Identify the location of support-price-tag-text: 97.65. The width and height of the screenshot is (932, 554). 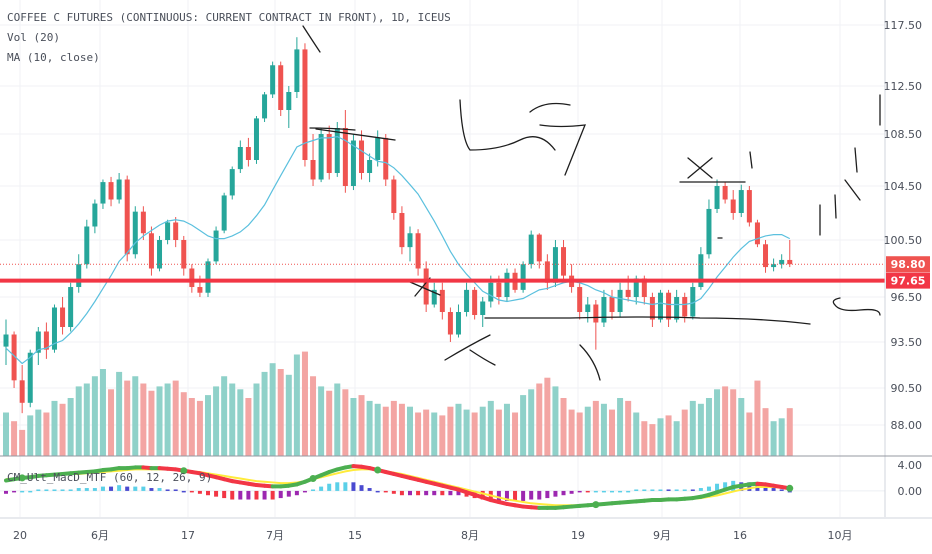
(908, 281).